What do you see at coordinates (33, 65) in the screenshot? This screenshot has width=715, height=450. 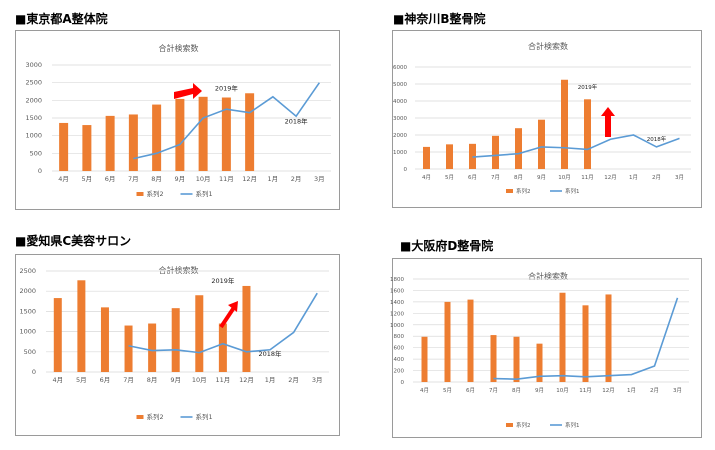 I see `y-tick-label: 3000` at bounding box center [33, 65].